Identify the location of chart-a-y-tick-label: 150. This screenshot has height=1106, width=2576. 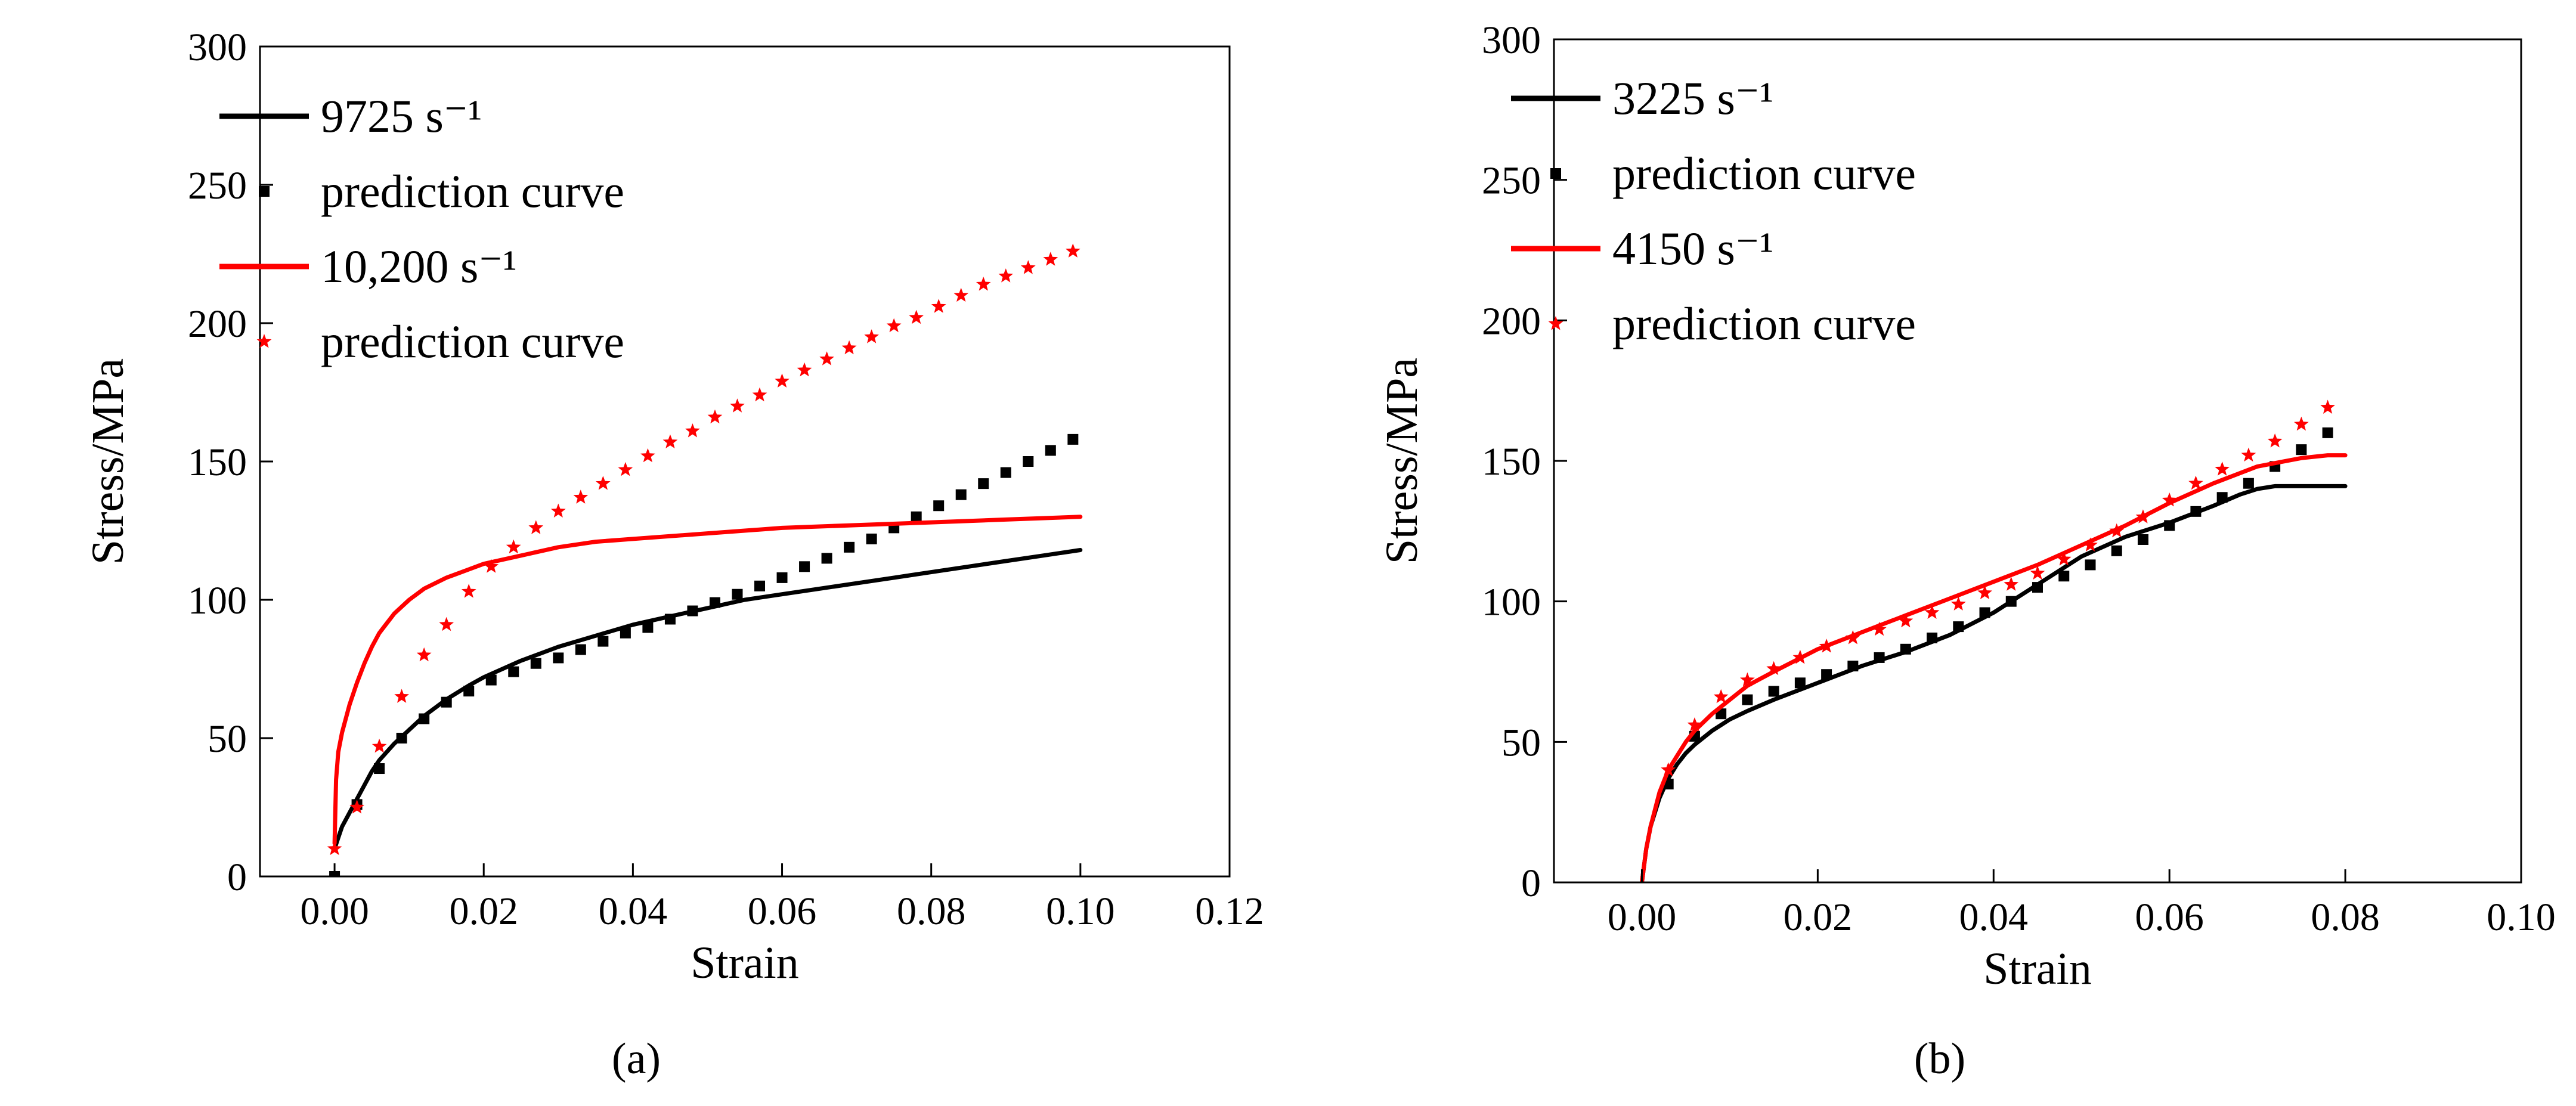
(217, 462).